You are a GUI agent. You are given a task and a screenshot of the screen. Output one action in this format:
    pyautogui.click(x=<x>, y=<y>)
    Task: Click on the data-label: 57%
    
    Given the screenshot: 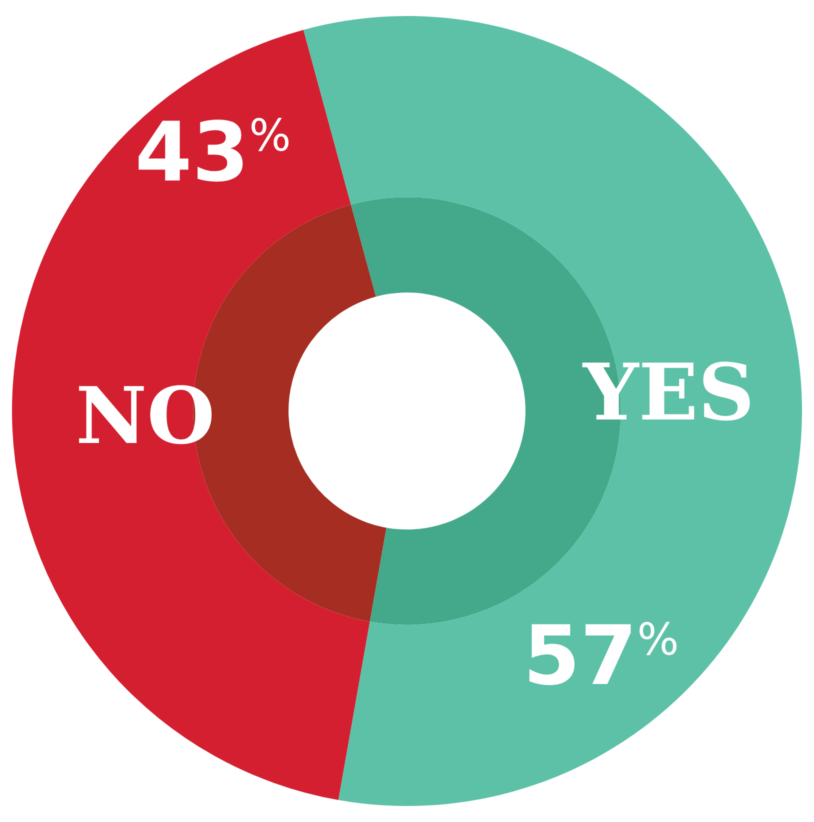 What is the action you would take?
    pyautogui.click(x=601, y=656)
    